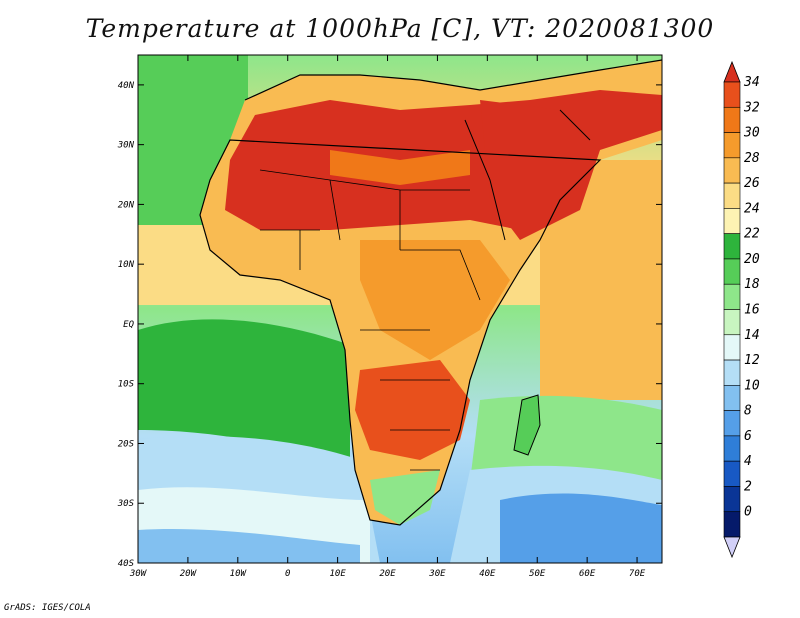  Describe the element at coordinates (47, 608) in the screenshot. I see `grads-credit: GrADS: IGES/COLA` at that location.